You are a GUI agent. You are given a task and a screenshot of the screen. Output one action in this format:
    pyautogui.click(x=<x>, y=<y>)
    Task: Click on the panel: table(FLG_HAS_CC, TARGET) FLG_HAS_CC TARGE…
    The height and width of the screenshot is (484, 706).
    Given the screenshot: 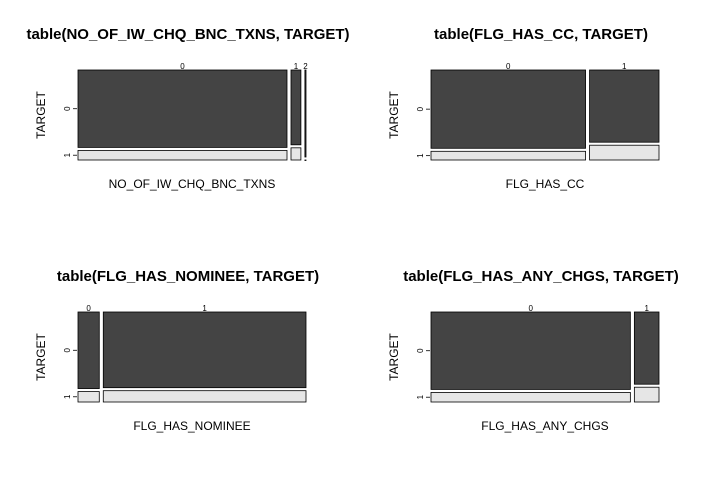 What is the action you would take?
    pyautogui.click(x=523, y=108)
    